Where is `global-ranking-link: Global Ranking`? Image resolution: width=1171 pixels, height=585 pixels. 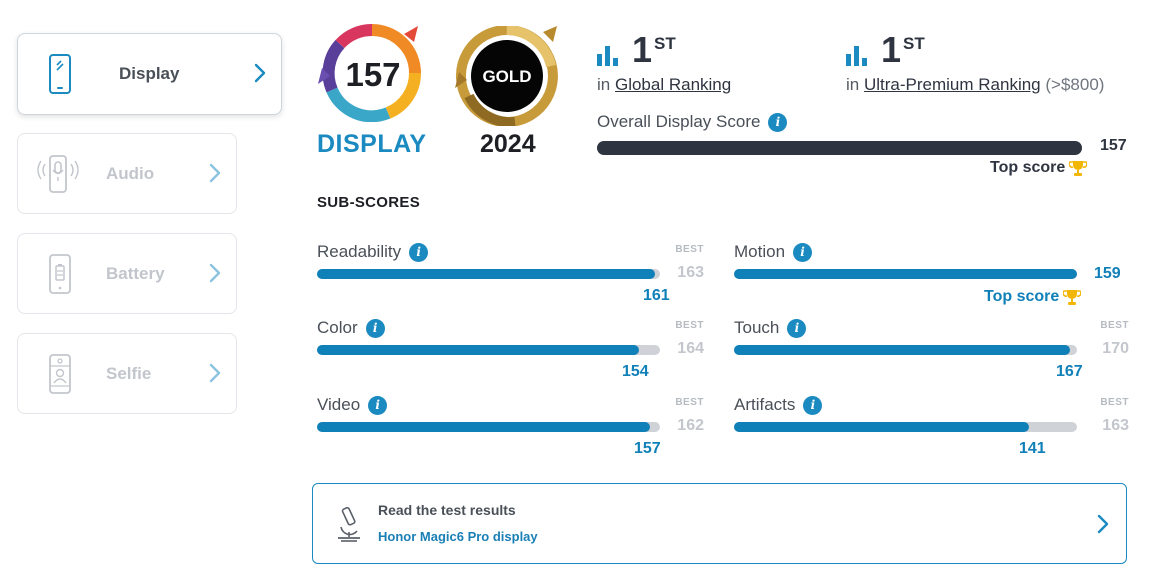 global-ranking-link: Global Ranking is located at coordinates (673, 84).